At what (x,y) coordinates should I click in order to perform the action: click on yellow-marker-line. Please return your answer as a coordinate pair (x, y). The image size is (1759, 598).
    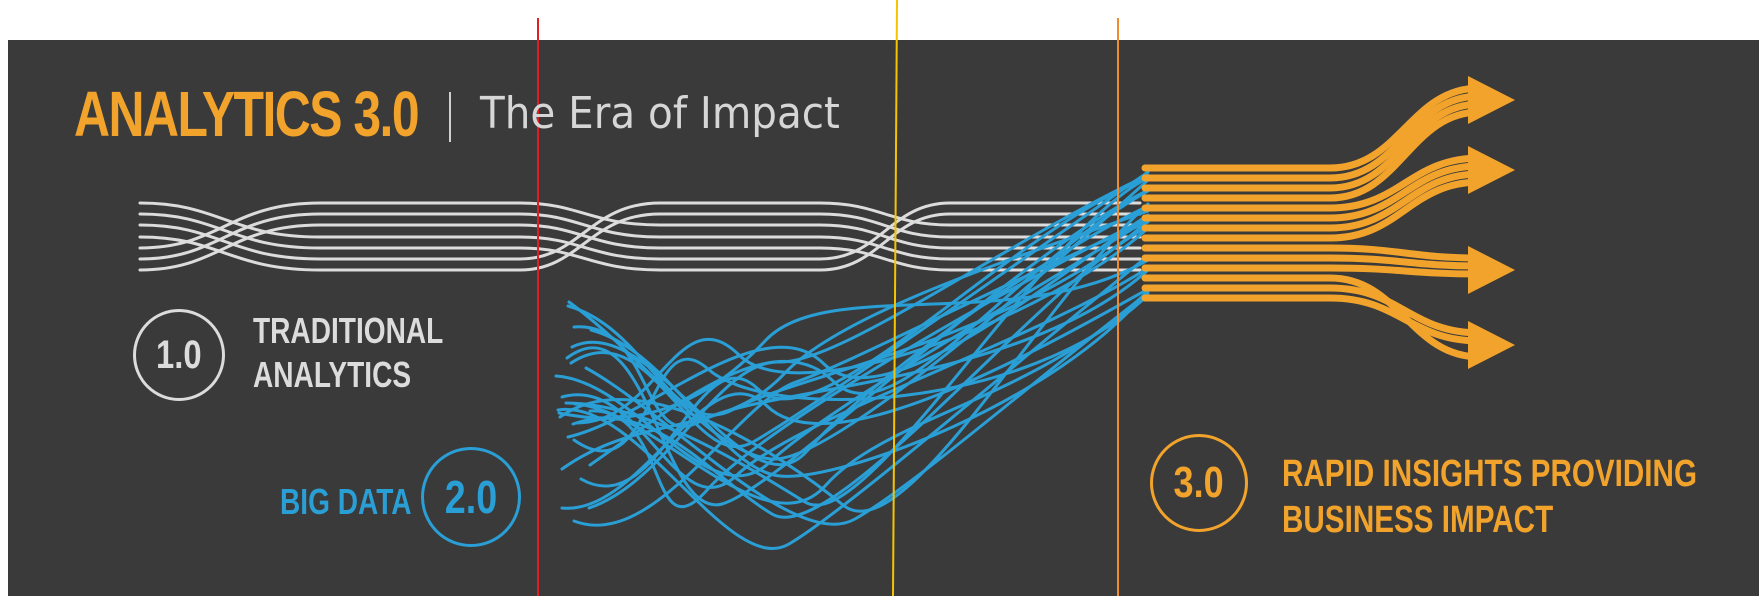
    Looking at the image, I should click on (895, 298).